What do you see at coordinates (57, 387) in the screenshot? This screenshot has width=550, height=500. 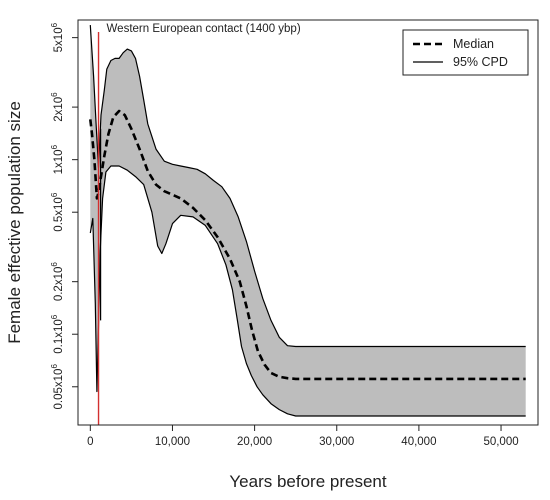 I see `y-tick-label: 0.05x106` at bounding box center [57, 387].